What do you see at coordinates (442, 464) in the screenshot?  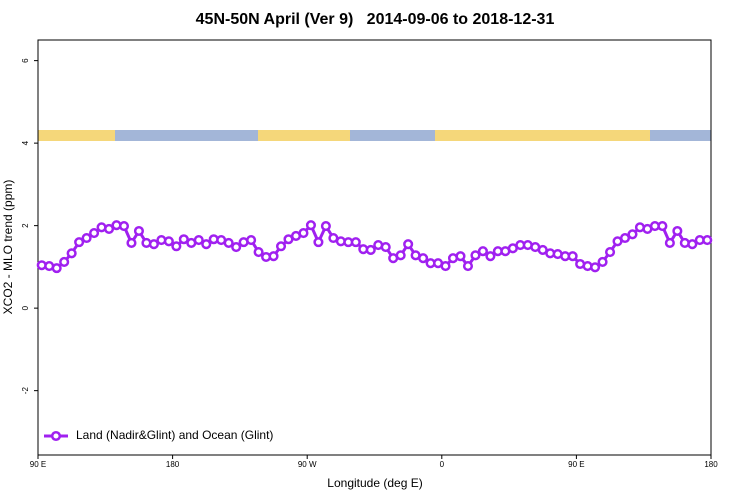 I see `x-tick-label: 0` at bounding box center [442, 464].